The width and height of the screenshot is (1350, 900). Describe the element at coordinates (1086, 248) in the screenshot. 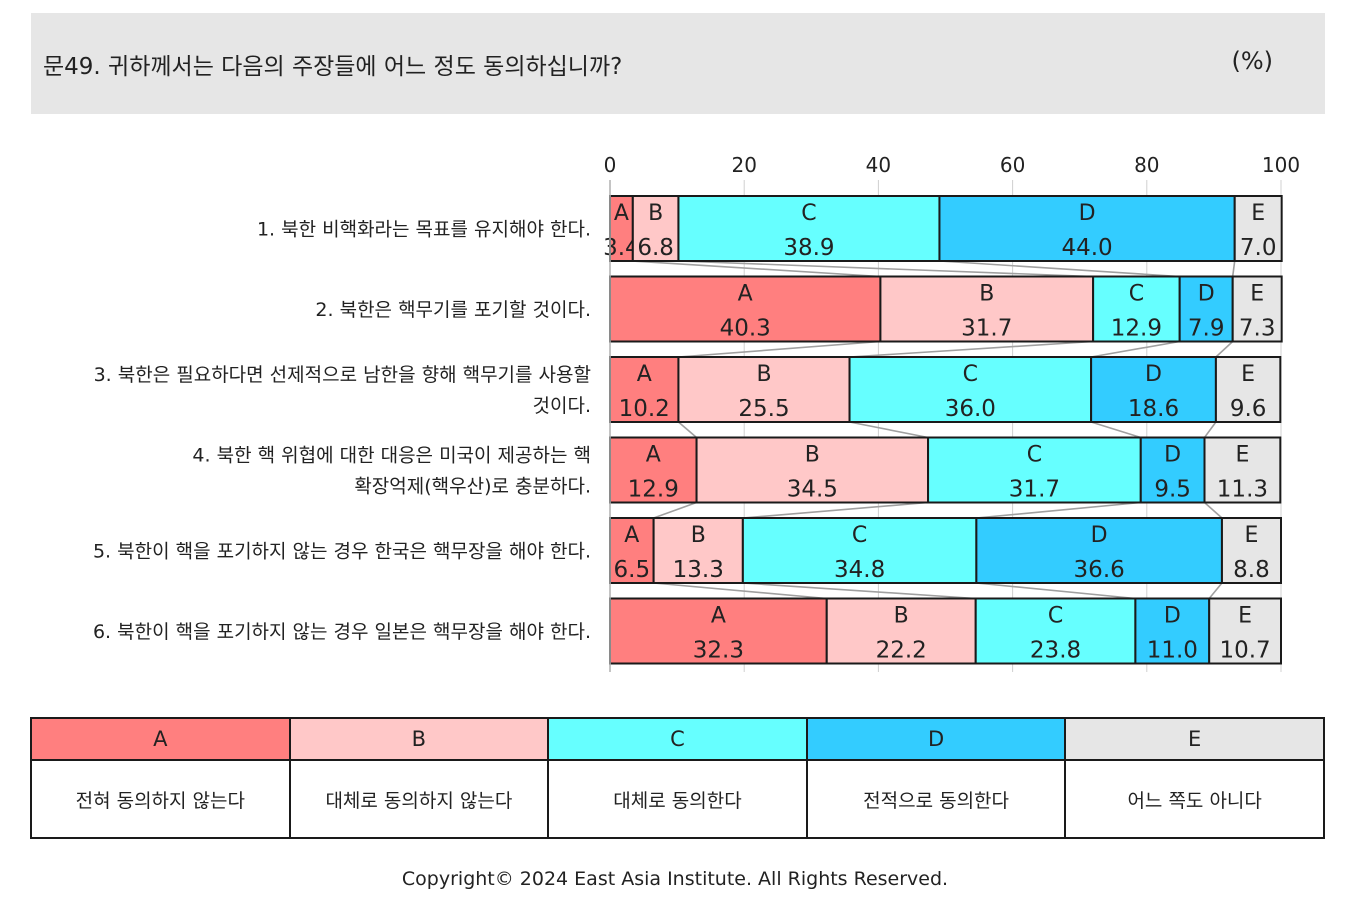

I see `data-label: 44.0` at that location.